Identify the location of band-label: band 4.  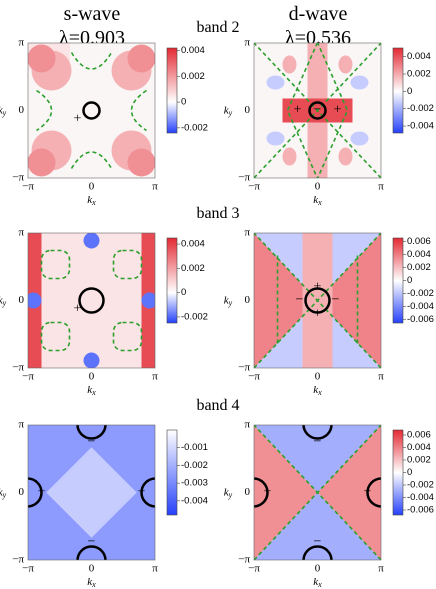
(217, 405).